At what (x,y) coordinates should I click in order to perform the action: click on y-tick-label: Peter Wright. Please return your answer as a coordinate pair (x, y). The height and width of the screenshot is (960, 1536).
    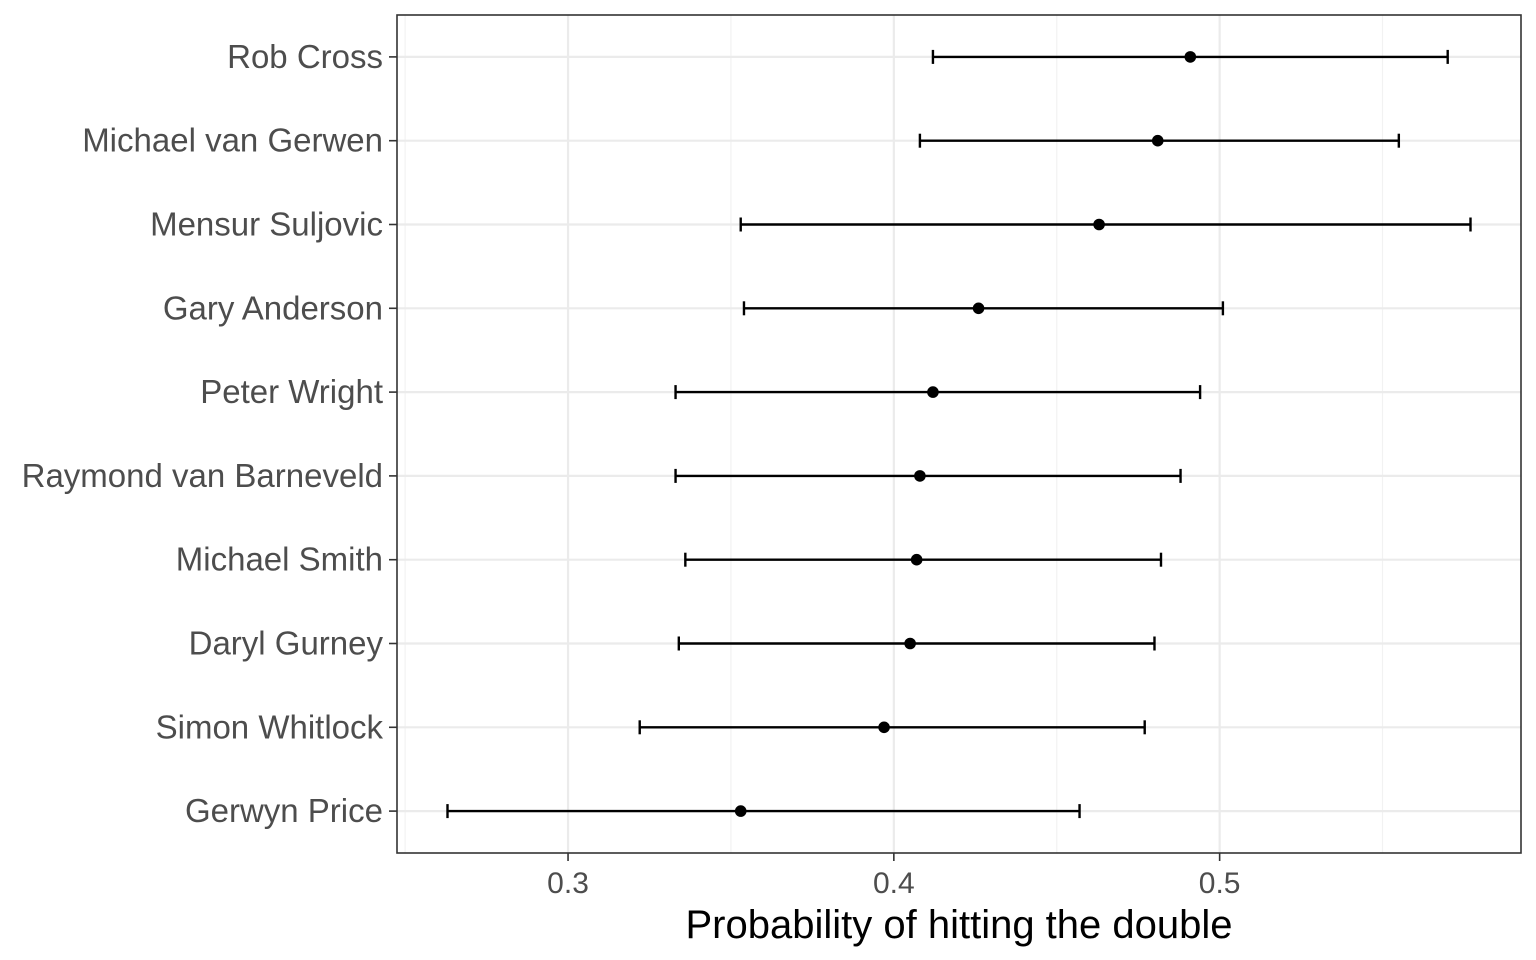
    Looking at the image, I should click on (291, 391).